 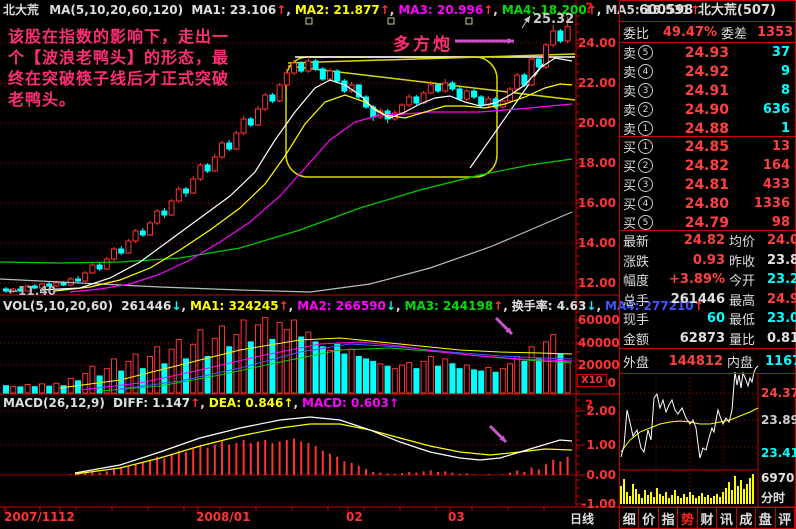 What do you see at coordinates (695, 361) in the screenshot?
I see `outer-volume-value: 144812` at bounding box center [695, 361].